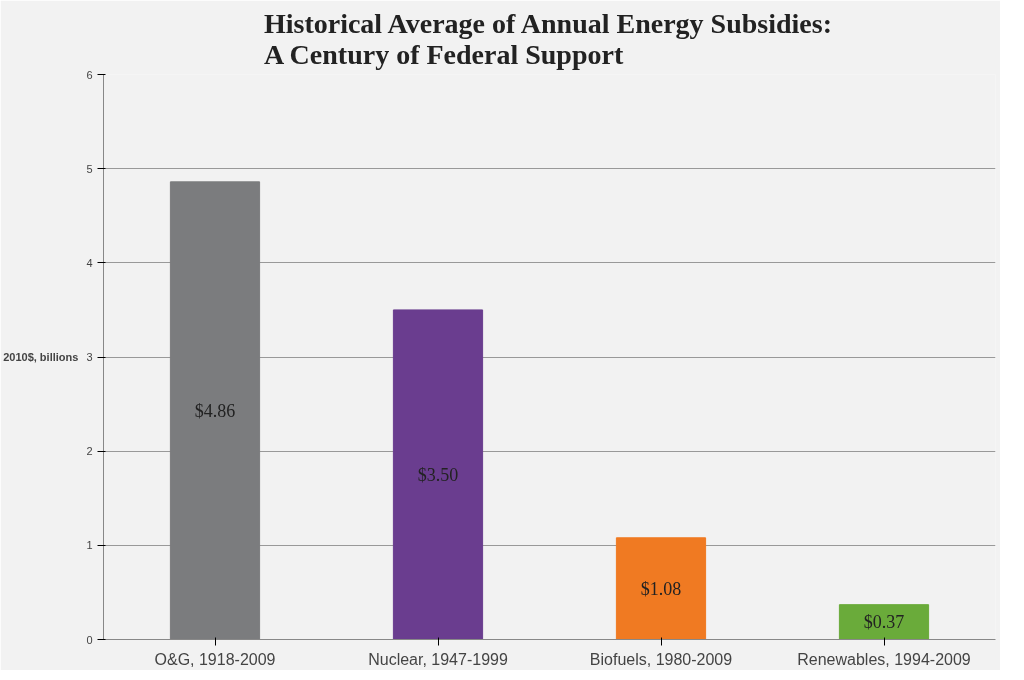  What do you see at coordinates (89, 168) in the screenshot?
I see `y-tick-label: 5` at bounding box center [89, 168].